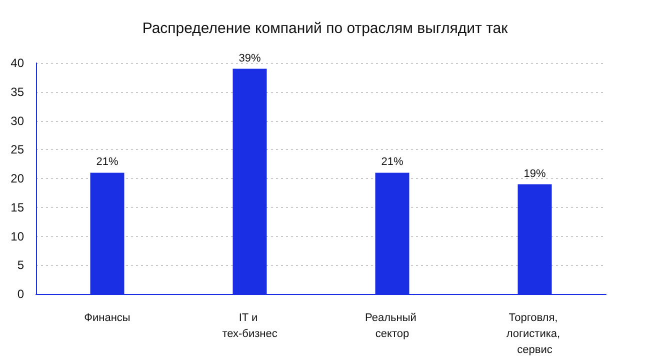  Describe the element at coordinates (20, 294) in the screenshot. I see `y-tick-label: 0` at that location.